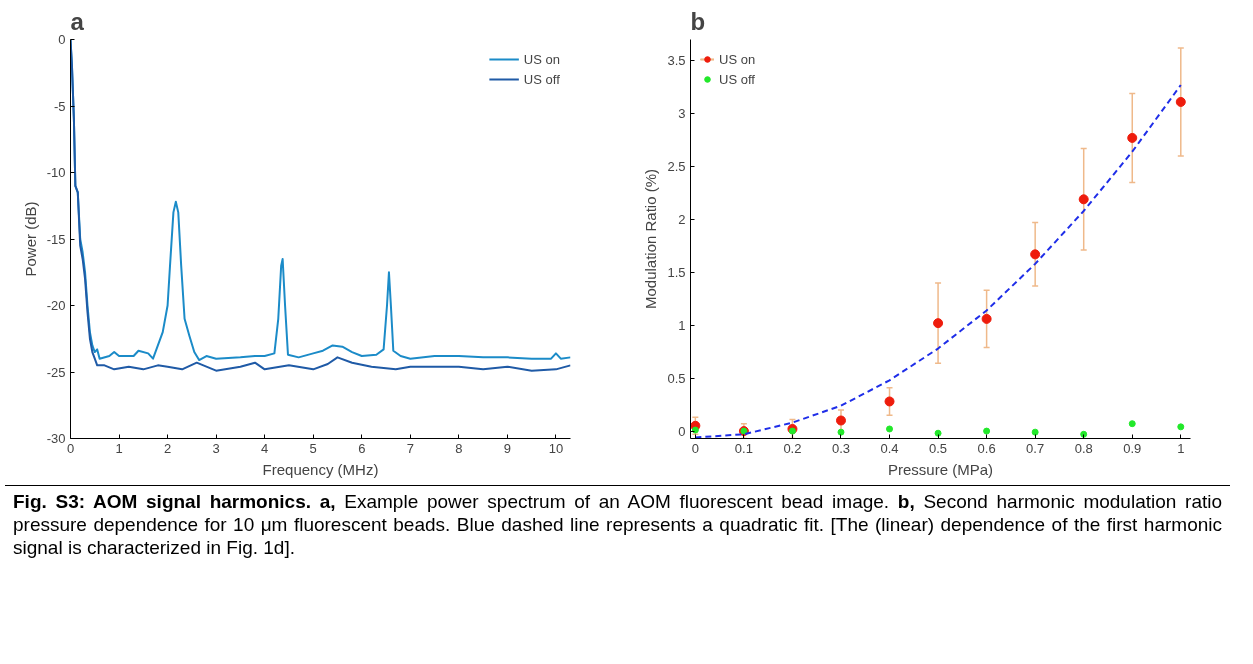 The width and height of the screenshot is (1253, 664). Describe the element at coordinates (59, 106) in the screenshot. I see `y-tick-label: -5` at that location.